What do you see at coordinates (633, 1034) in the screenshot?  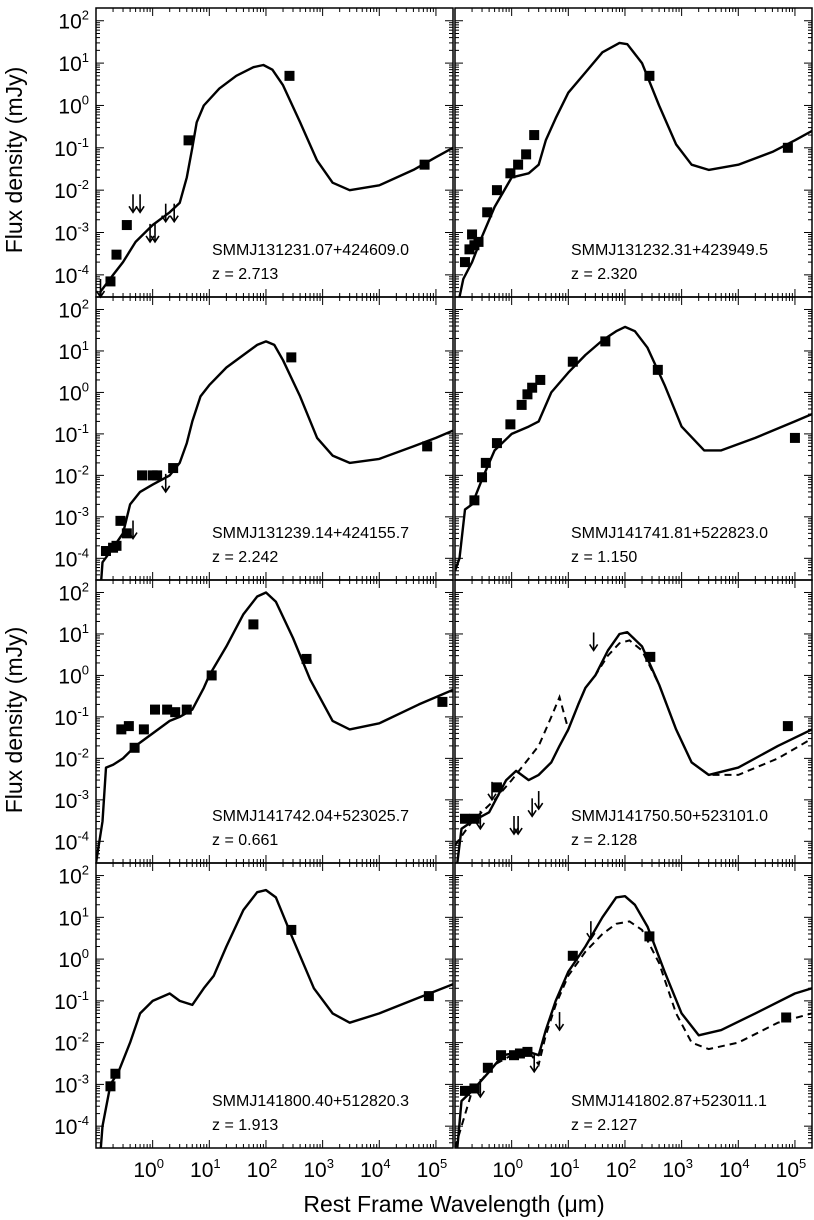 I see `model-curve-dashed` at bounding box center [633, 1034].